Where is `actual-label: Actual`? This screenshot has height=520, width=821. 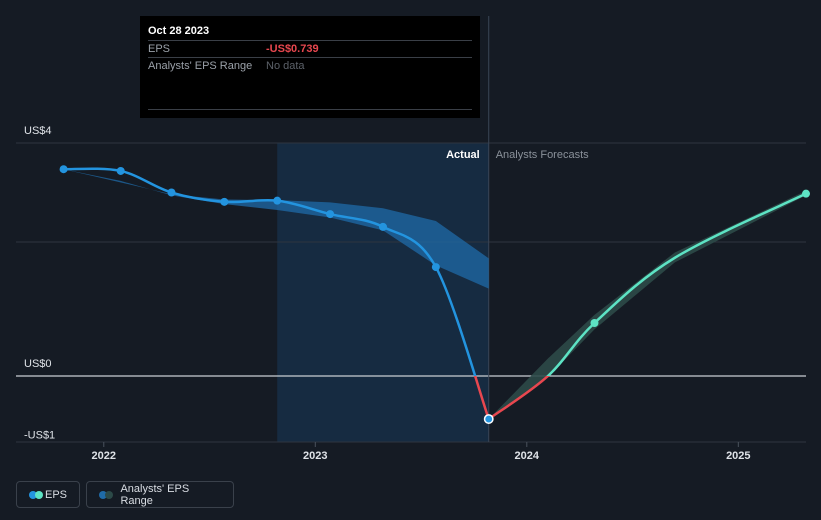 actual-label: Actual is located at coordinates (463, 155).